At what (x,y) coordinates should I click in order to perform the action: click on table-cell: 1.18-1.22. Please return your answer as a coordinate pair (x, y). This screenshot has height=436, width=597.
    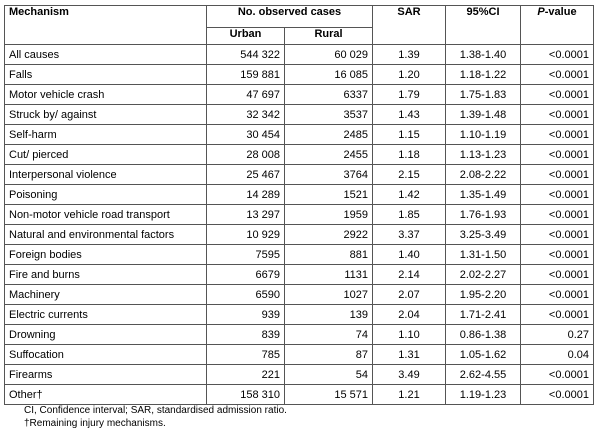
    Looking at the image, I should click on (483, 74).